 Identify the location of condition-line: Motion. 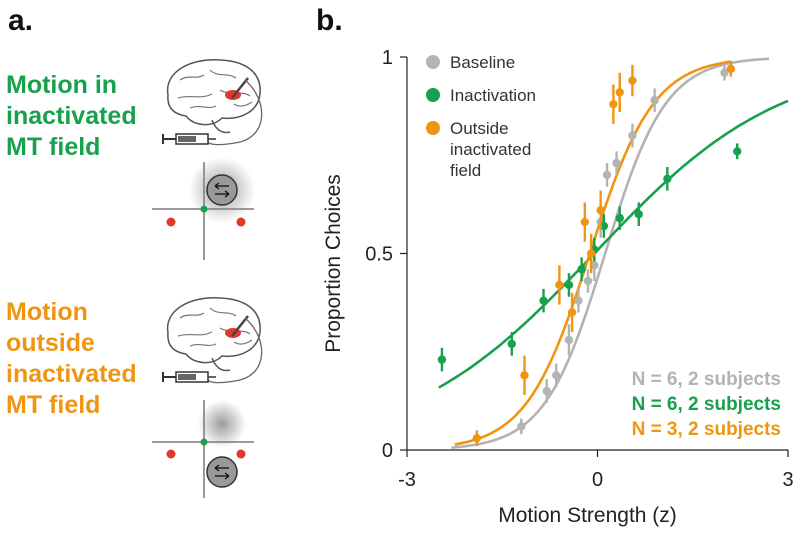
(47, 312).